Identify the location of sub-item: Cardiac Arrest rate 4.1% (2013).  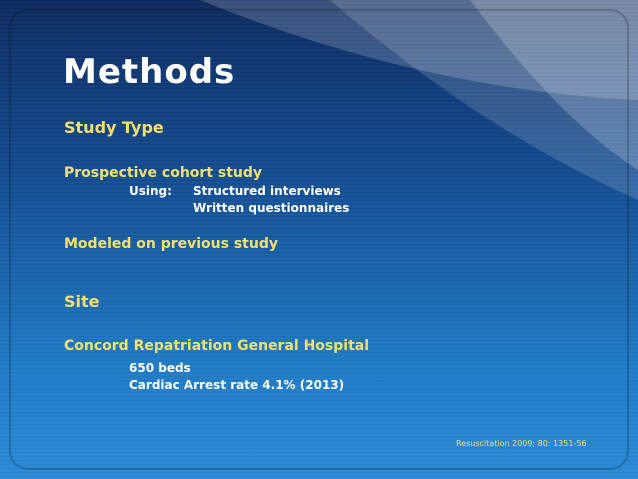
(237, 385).